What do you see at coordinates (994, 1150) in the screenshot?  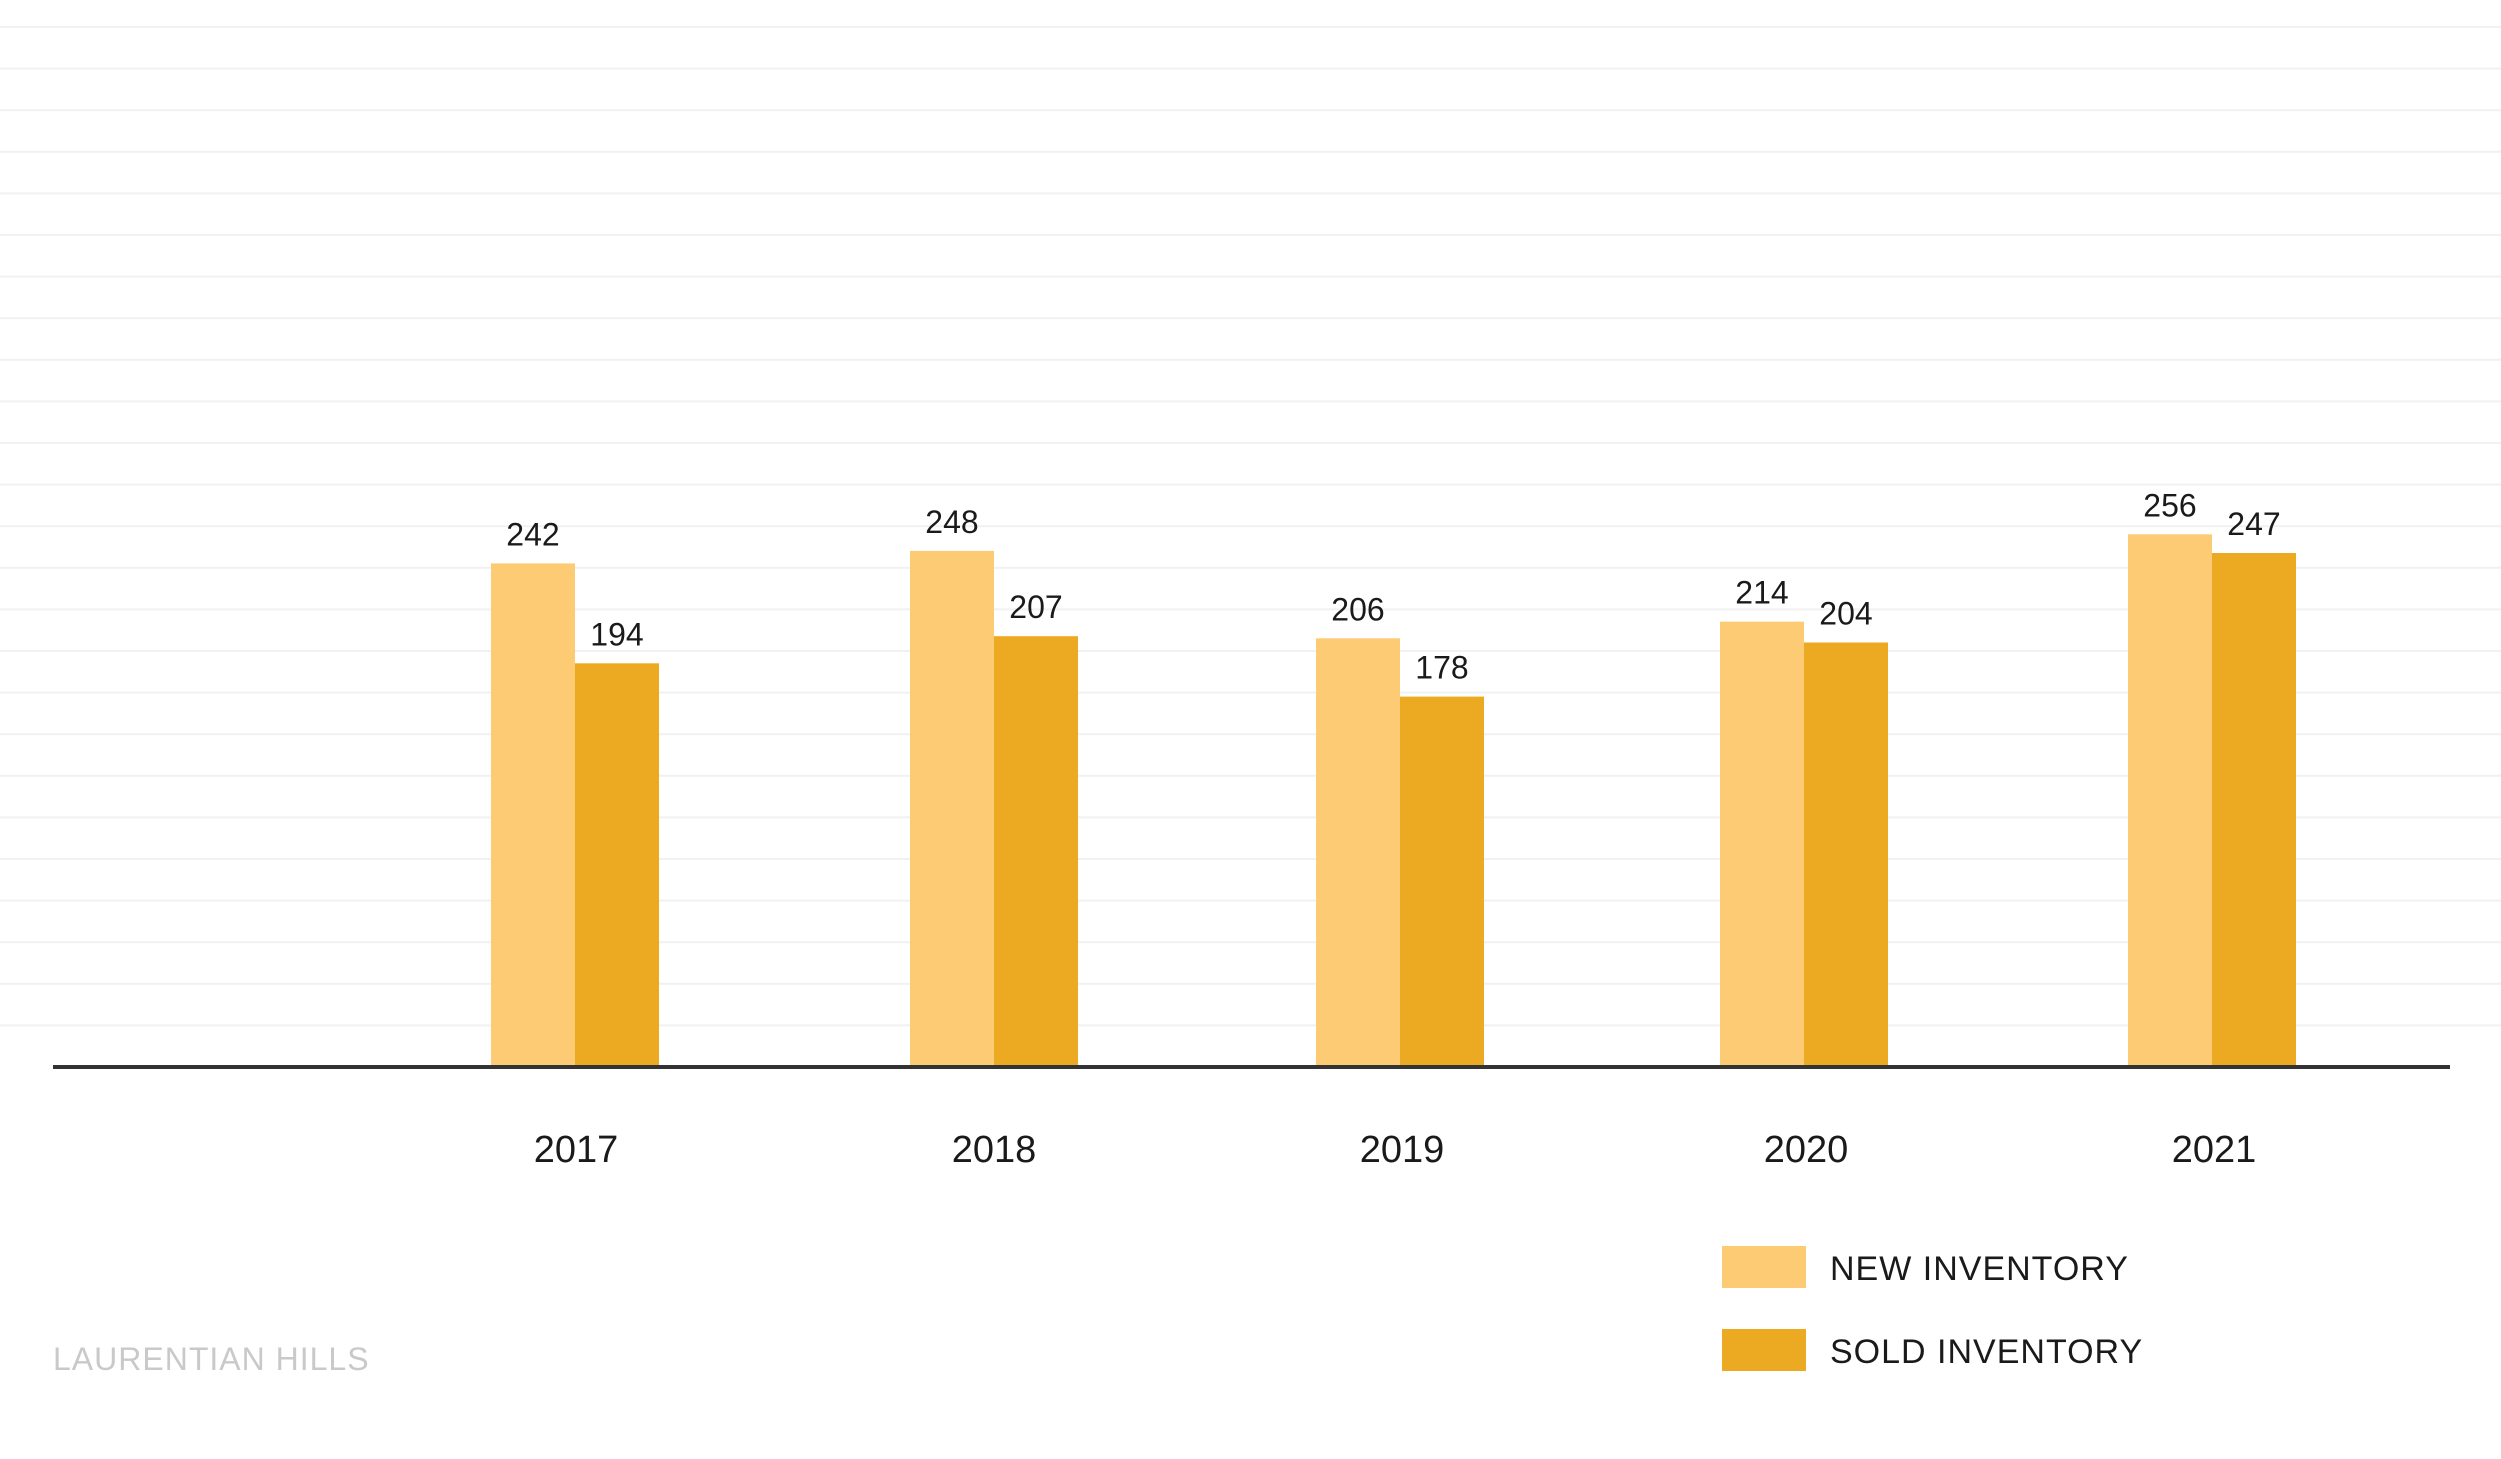 I see `x-tick-label-2018: 2018` at bounding box center [994, 1150].